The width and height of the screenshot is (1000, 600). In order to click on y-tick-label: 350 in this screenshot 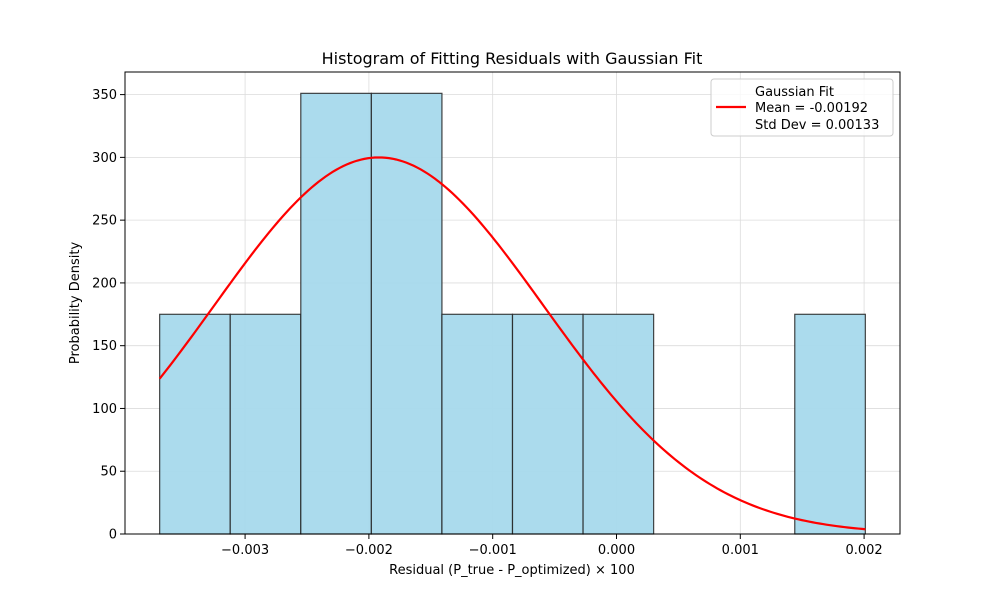, I will do `click(104, 95)`.